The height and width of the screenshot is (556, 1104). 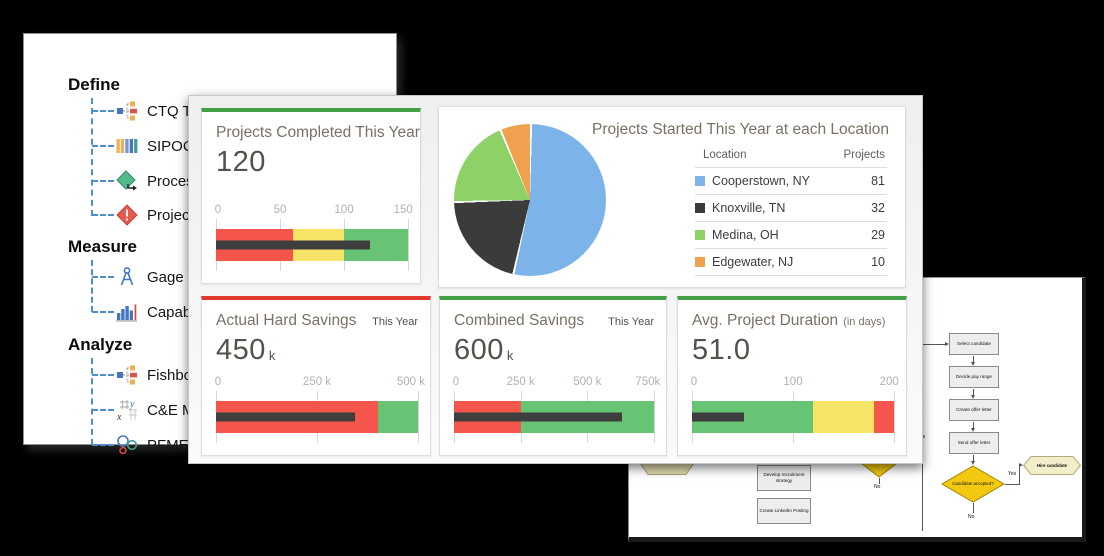 What do you see at coordinates (344, 210) in the screenshot?
I see `axis-tick: 100` at bounding box center [344, 210].